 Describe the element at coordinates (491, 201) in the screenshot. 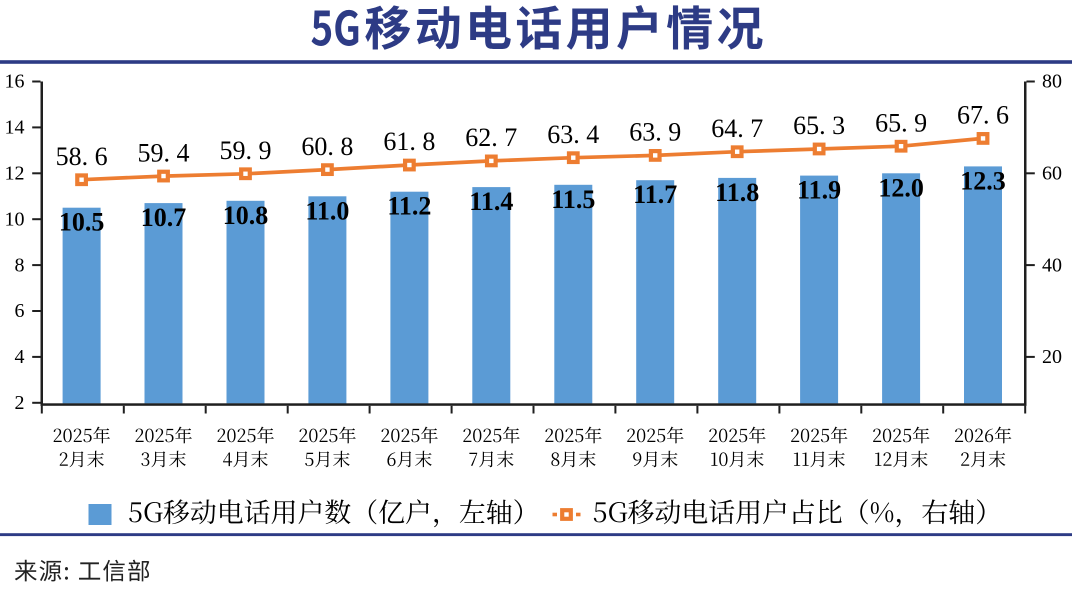

I see `svg-text: 11.4` at that location.